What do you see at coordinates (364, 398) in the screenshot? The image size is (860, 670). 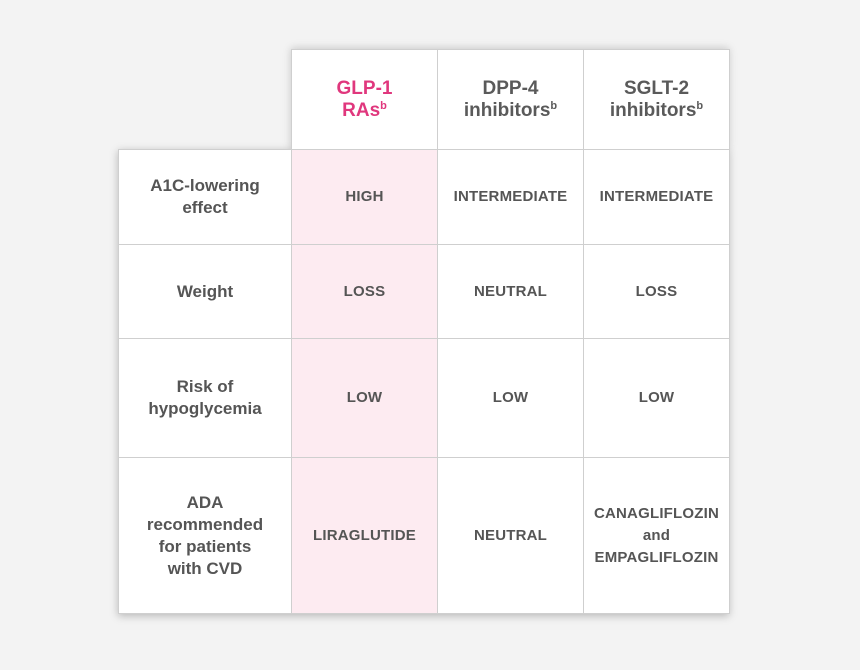 I see `cell-glp1-hypoglycemia: LOW` at bounding box center [364, 398].